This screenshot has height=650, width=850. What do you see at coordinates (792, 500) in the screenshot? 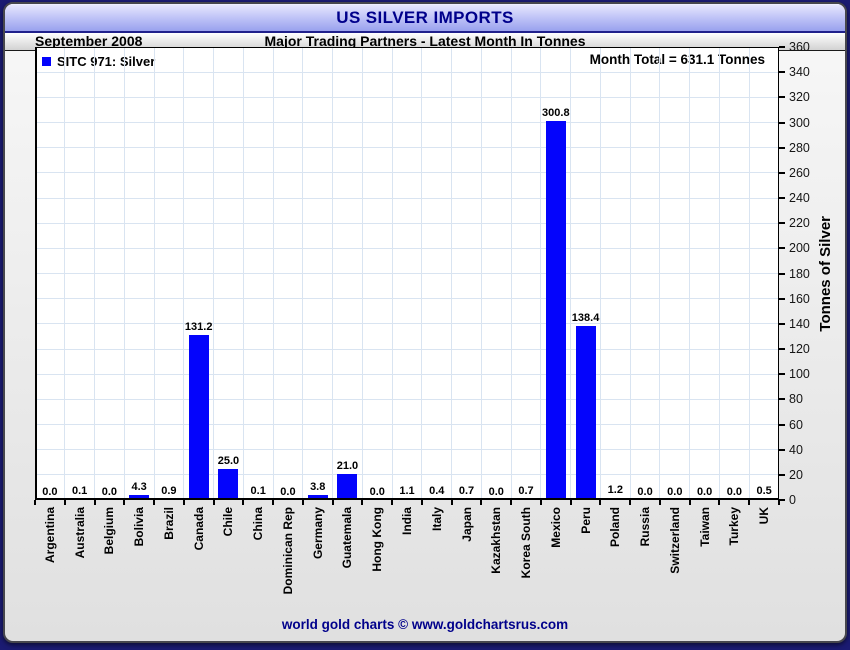
I see `y-tick-label: 0` at bounding box center [792, 500].